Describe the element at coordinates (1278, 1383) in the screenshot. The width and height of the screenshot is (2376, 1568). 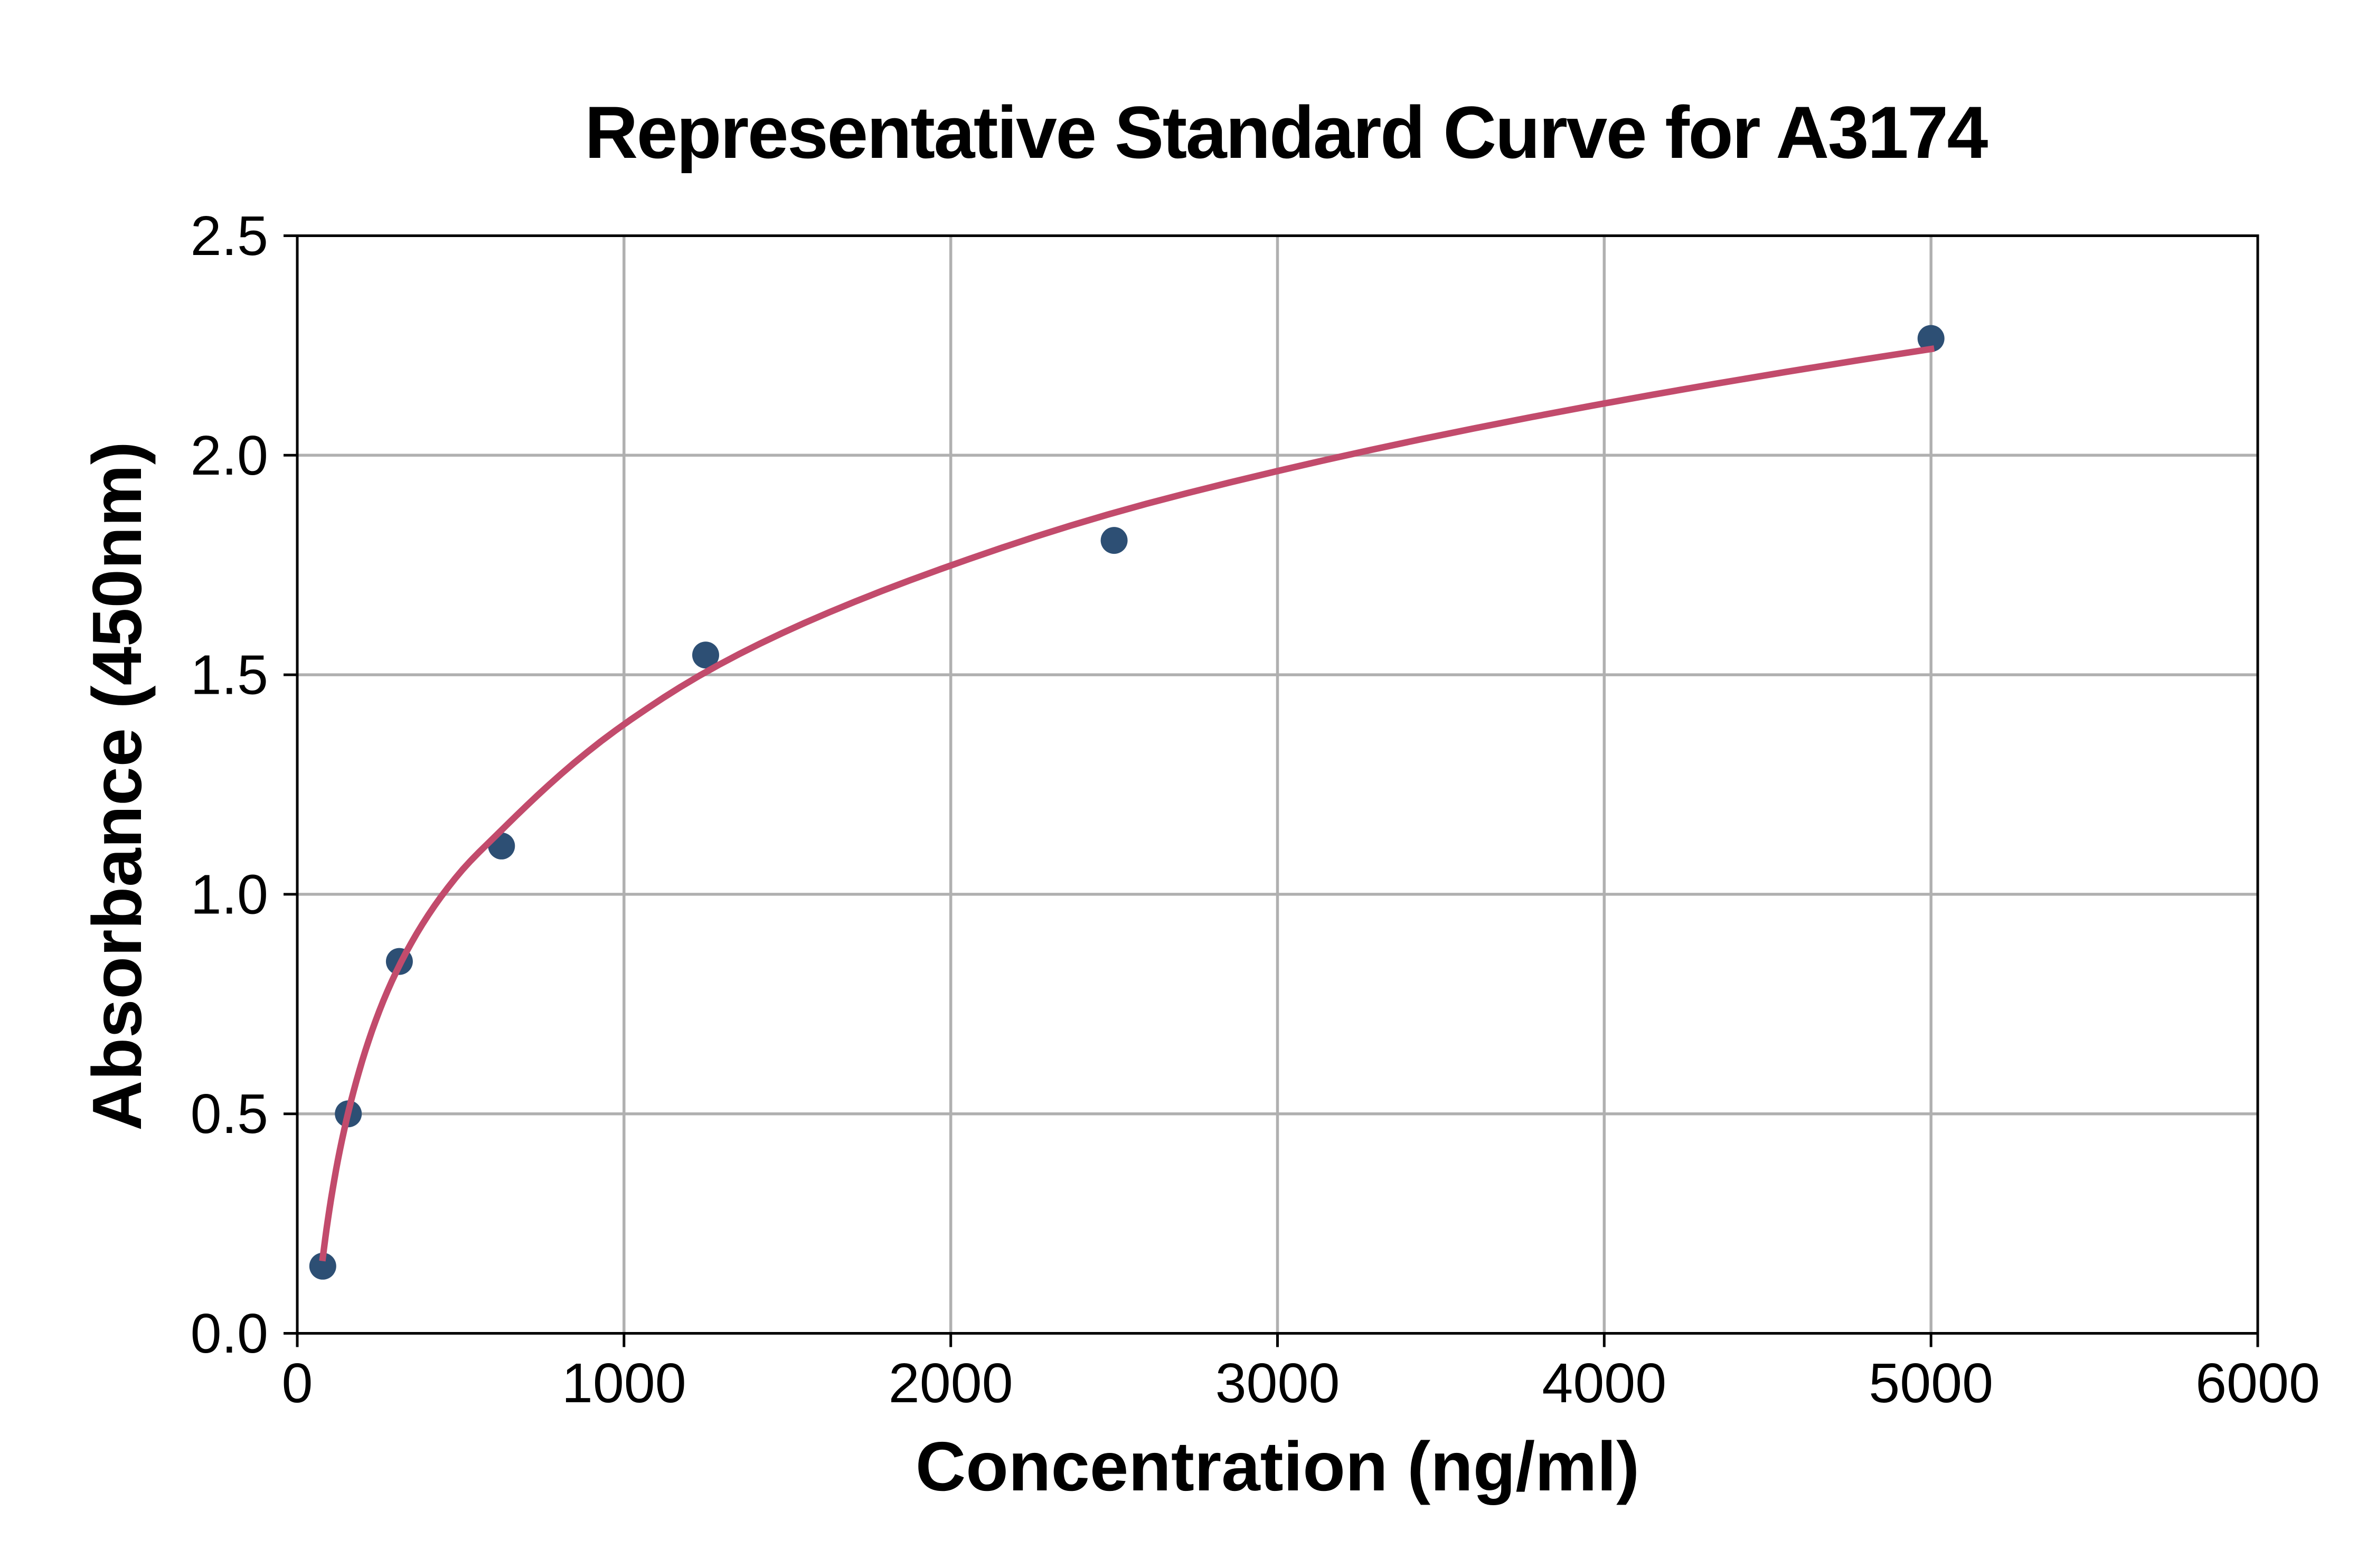
I see `svg-text: 3000` at that location.